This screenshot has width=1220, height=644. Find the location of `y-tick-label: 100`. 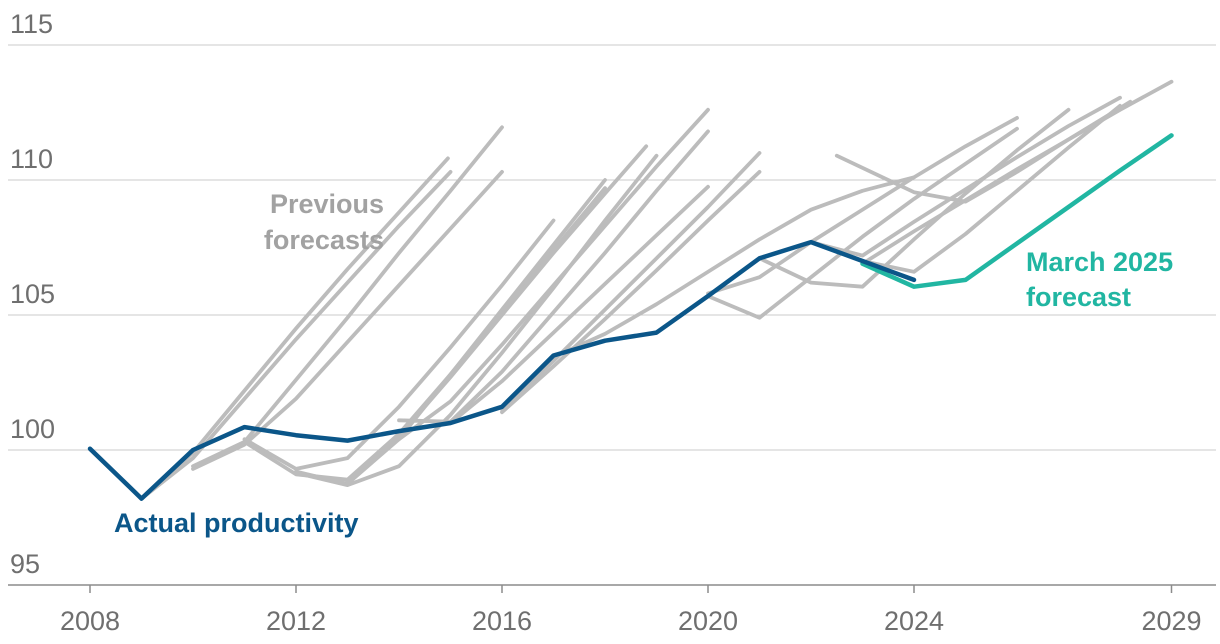

y-tick-label: 100 is located at coordinates (32, 429).